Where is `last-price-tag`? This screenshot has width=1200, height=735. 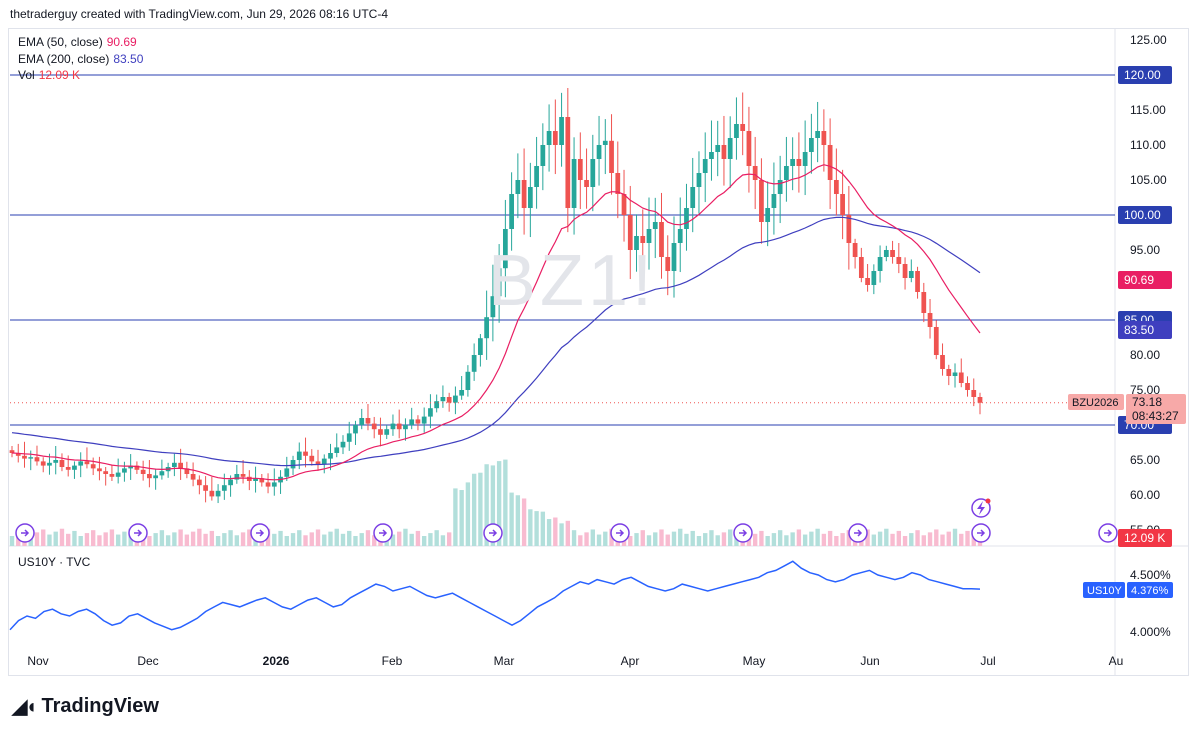 last-price-tag is located at coordinates (1156, 409).